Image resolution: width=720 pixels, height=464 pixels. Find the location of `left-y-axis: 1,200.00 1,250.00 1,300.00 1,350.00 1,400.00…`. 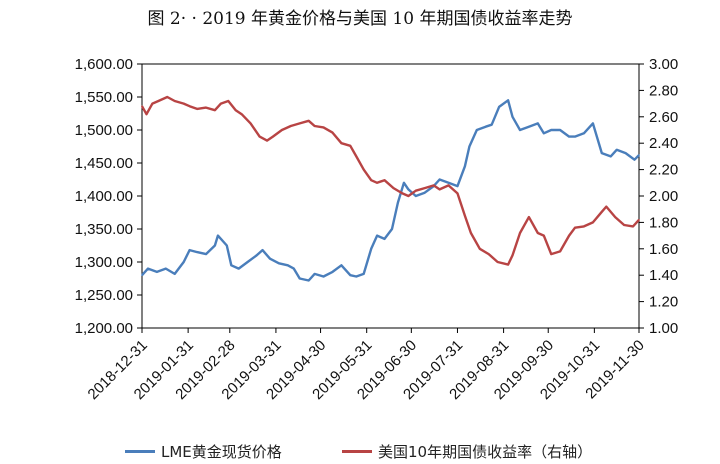

left-y-axis: 1,200.00 1,250.00 1,300.00 1,350.00 1,400.00… is located at coordinates (108, 196).